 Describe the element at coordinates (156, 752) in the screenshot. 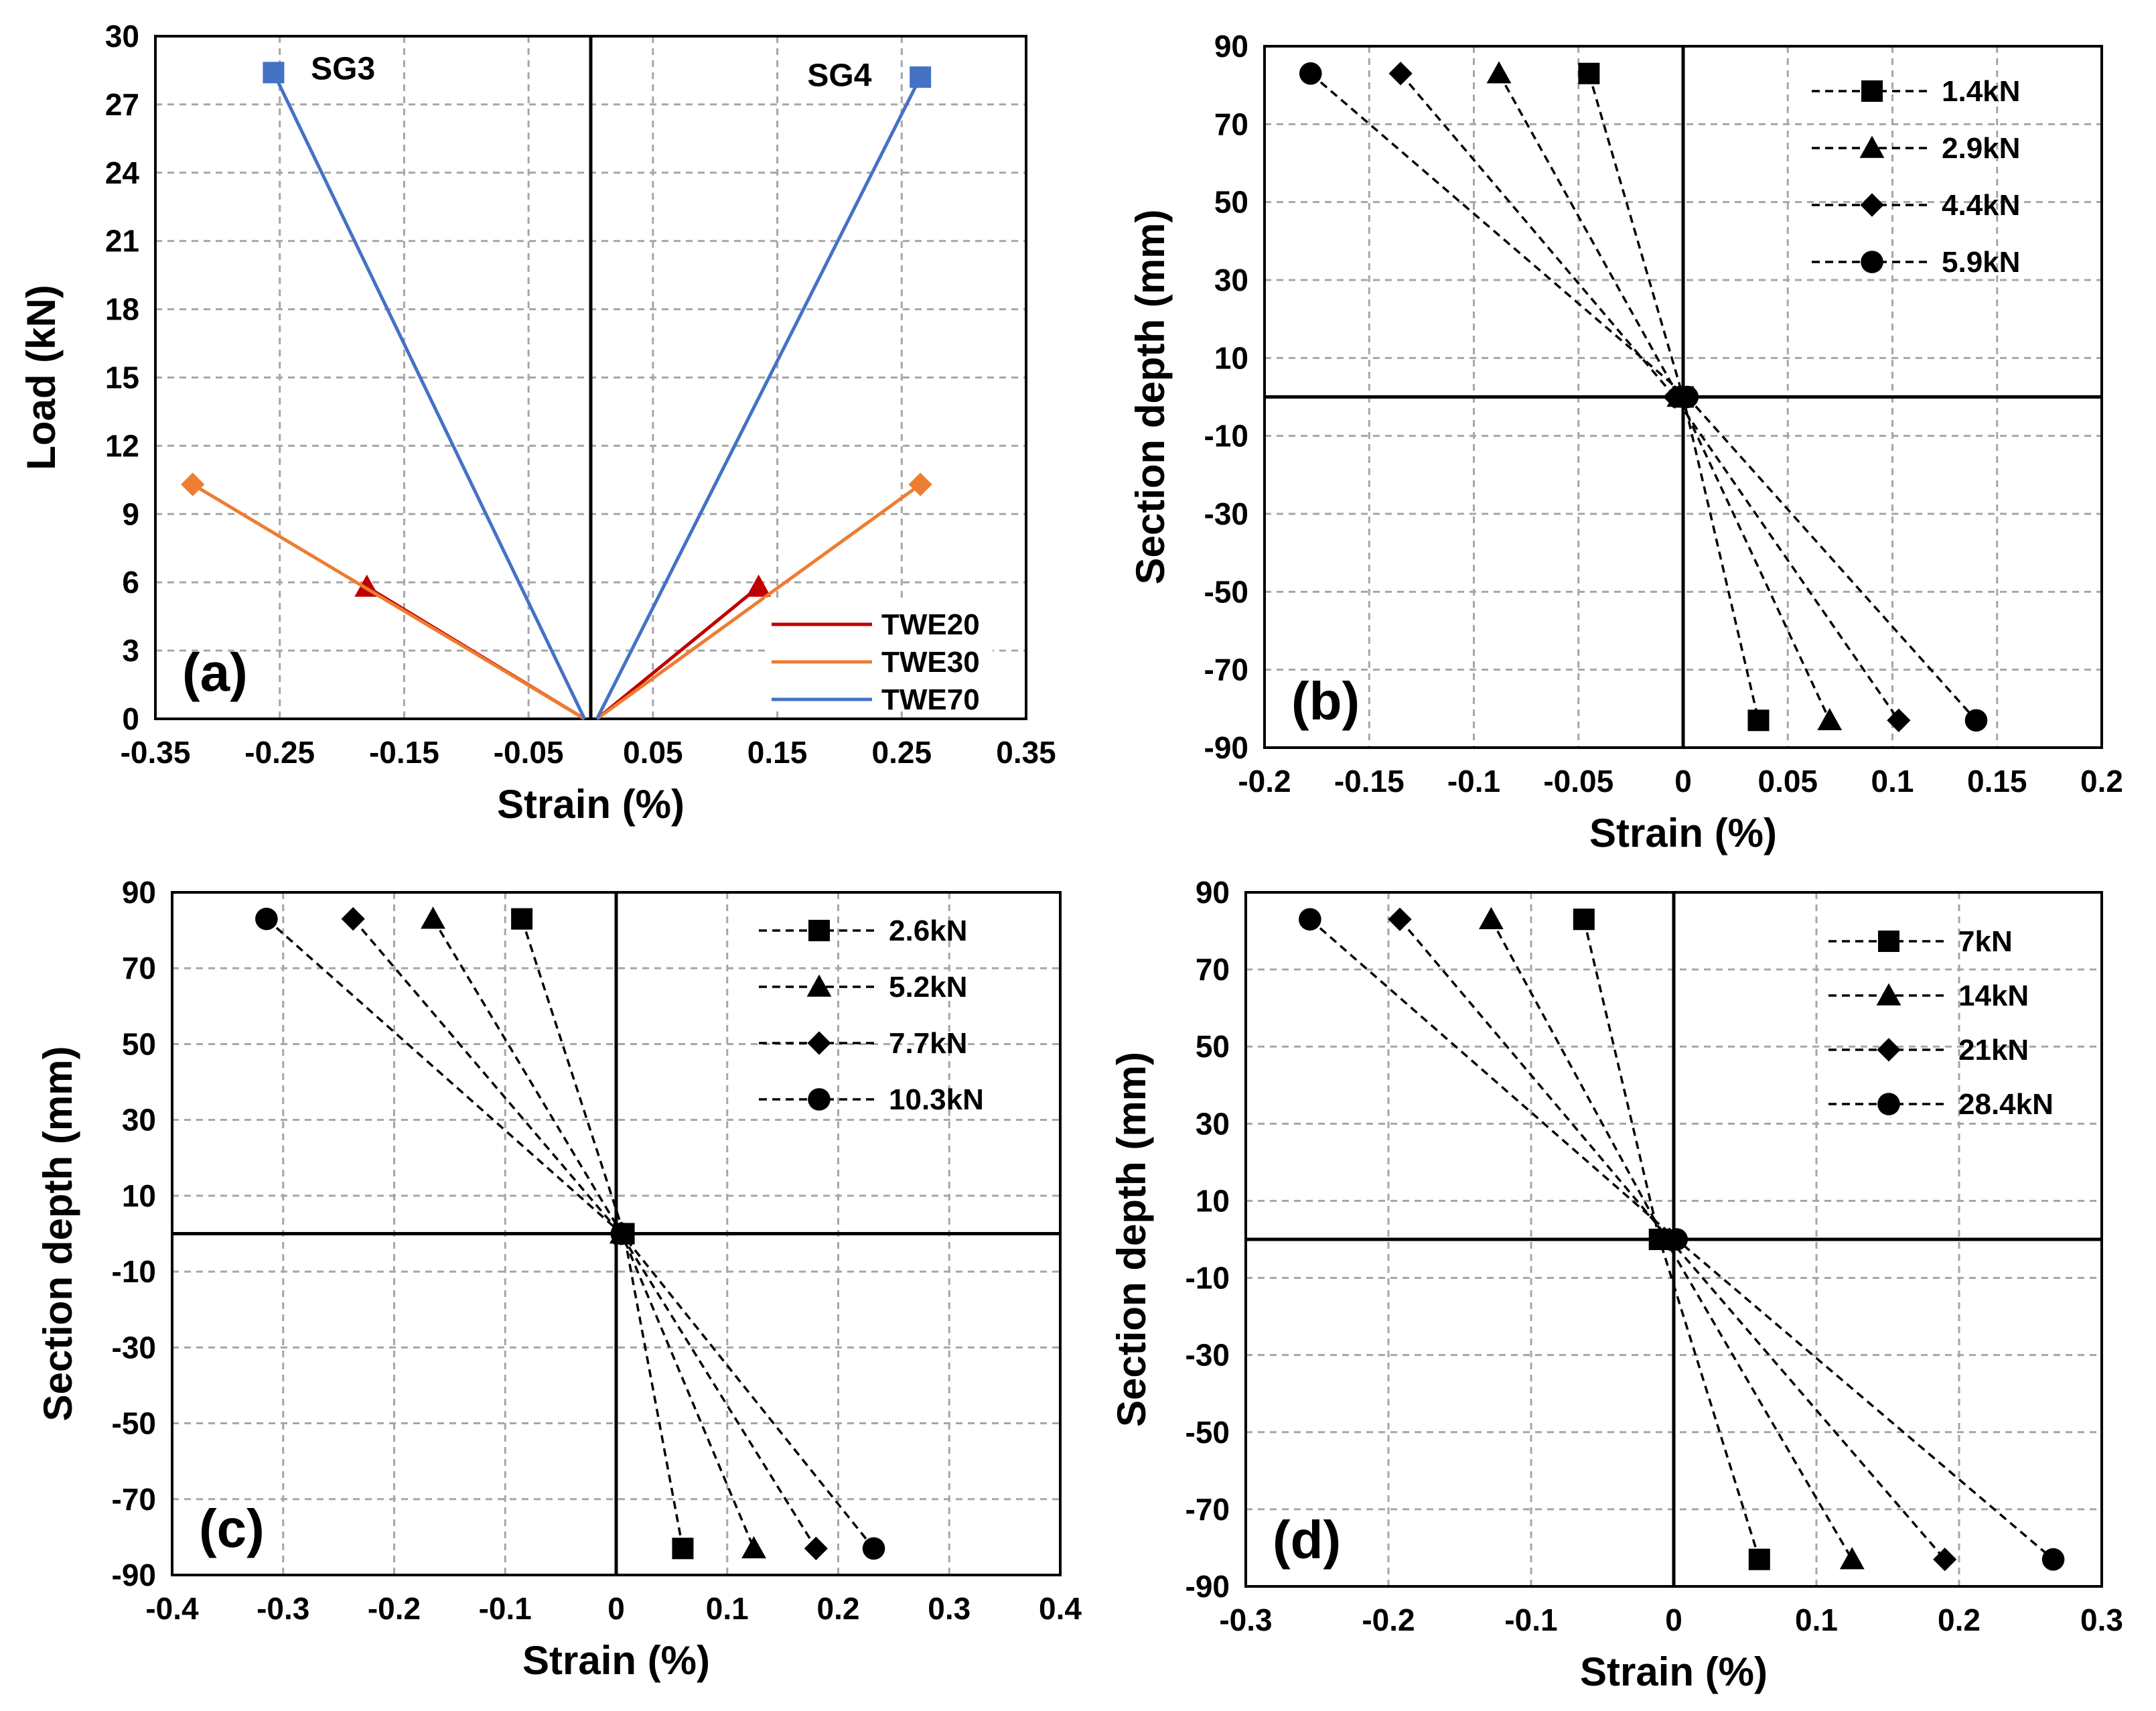

I see `x-tick-label: -0.35` at that location.